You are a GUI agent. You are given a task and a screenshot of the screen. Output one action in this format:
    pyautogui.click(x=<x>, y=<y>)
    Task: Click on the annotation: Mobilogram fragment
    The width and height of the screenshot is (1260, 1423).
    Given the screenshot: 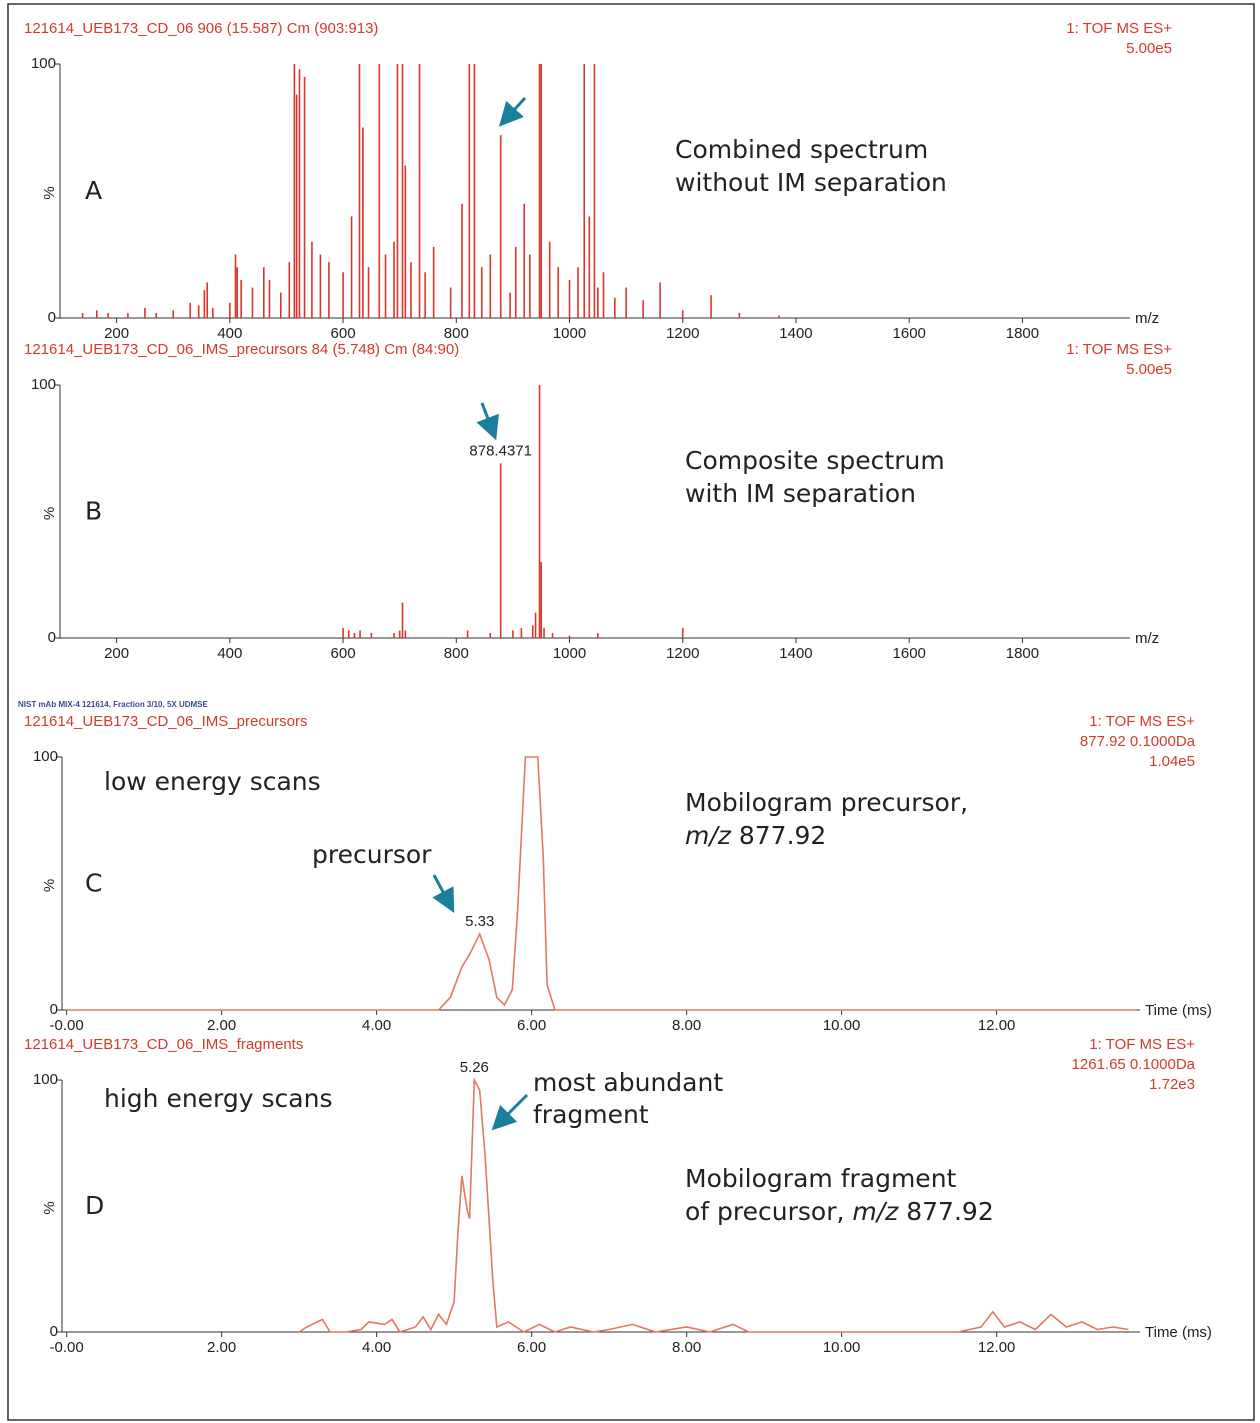 What is the action you would take?
    pyautogui.click(x=821, y=1178)
    